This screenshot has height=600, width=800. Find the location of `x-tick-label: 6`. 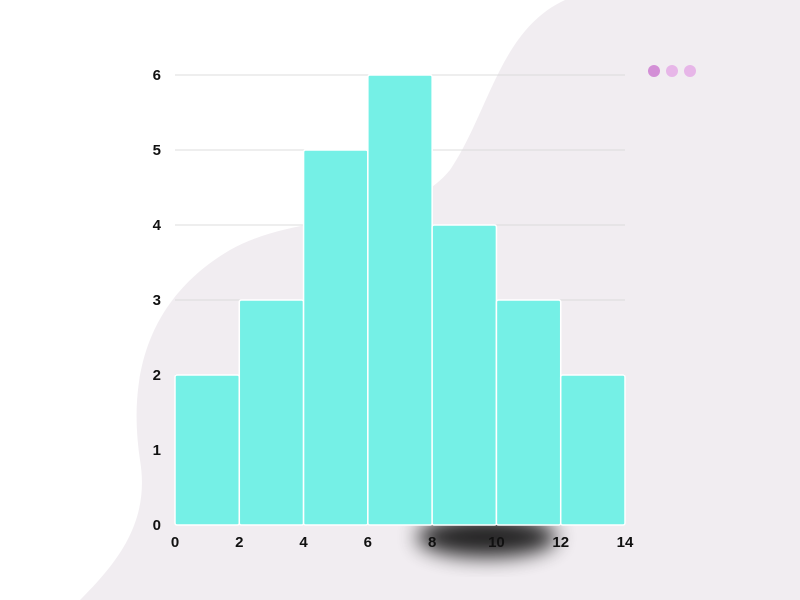

x-tick-label: 6 is located at coordinates (368, 542).